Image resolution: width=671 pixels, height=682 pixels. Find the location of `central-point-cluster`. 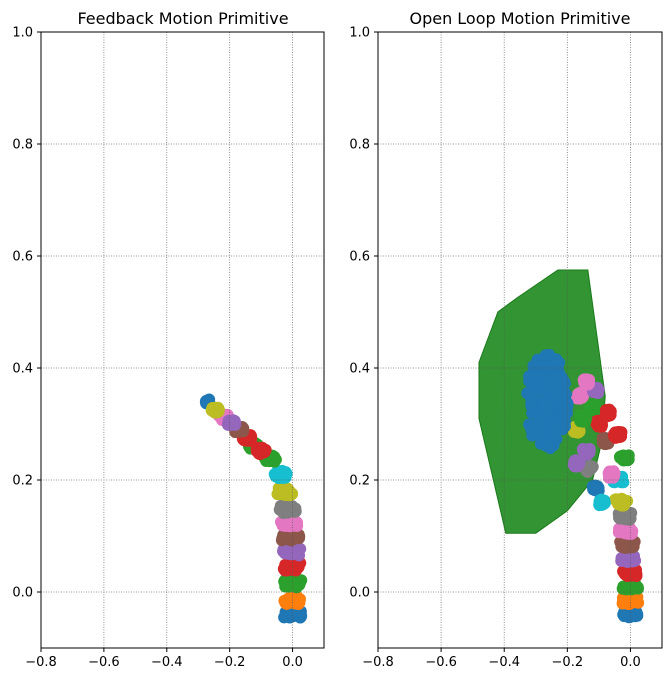

central-point-cluster is located at coordinates (547, 401).